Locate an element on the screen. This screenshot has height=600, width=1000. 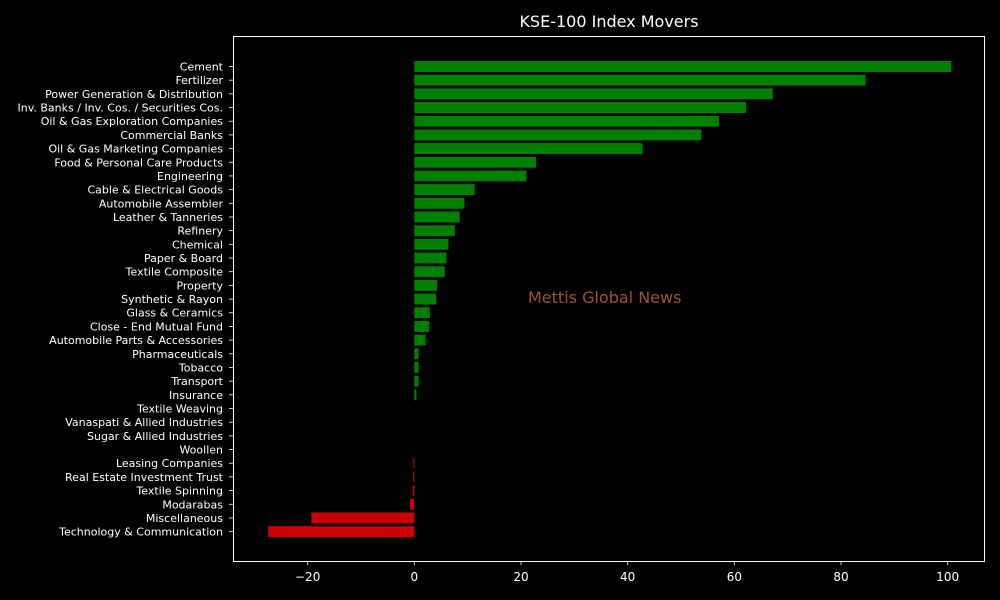
category-label: Refinery is located at coordinates (200, 231).